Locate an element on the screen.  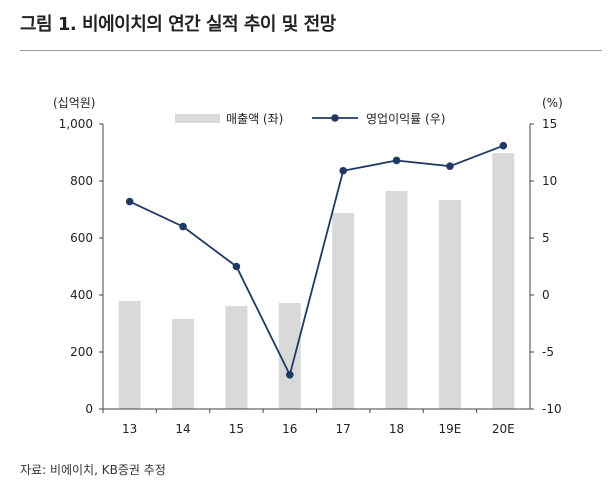
x-tick-label: 14 is located at coordinates (182, 429).